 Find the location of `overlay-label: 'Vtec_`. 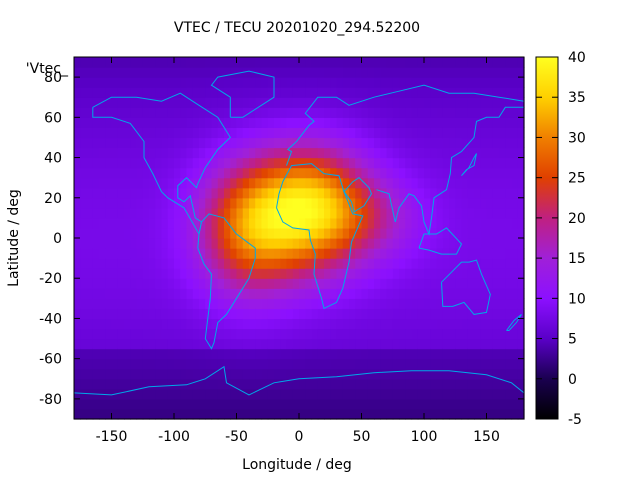

overlay-label: 'Vtec_ is located at coordinates (47, 69).